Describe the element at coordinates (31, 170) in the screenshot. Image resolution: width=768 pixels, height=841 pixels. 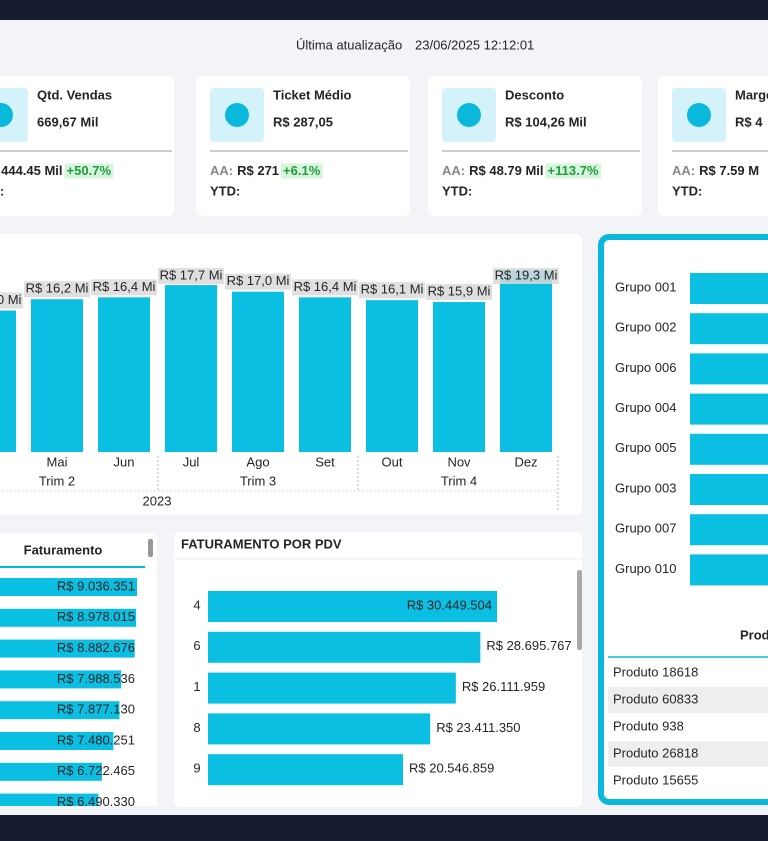
I see `kpi-aa-value: 444.45 Mil` at that location.